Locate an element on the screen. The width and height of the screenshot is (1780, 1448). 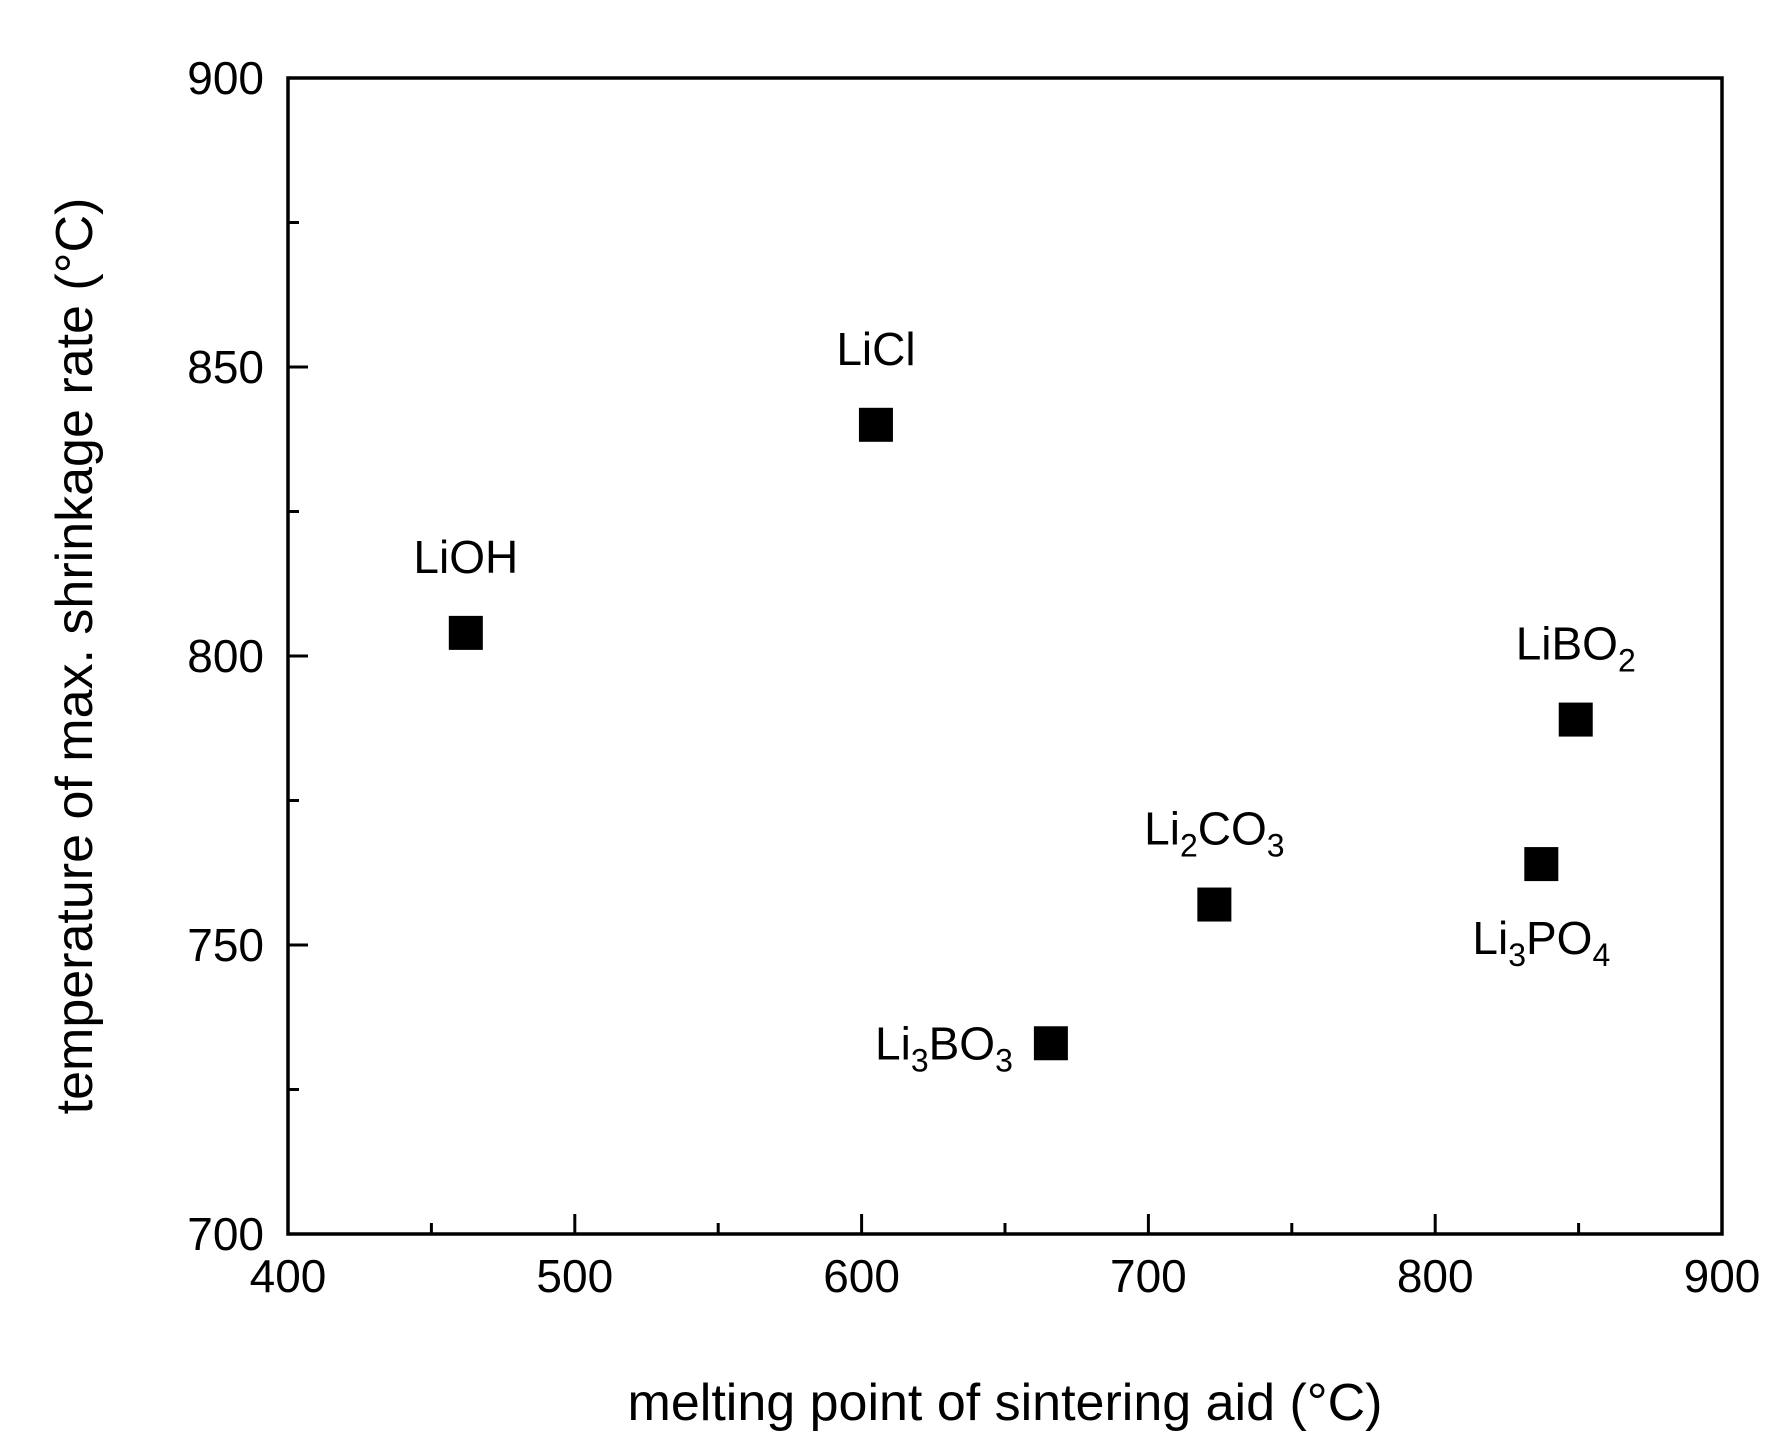
x-tick-label: 600 is located at coordinates (861, 1276).